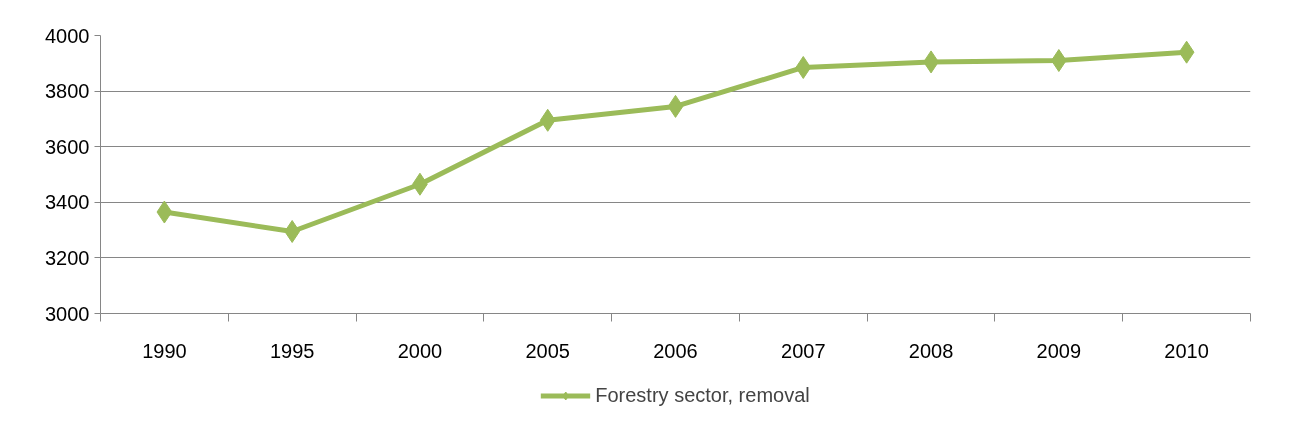 Image resolution: width=1306 pixels, height=444 pixels. I want to click on x-tick-label: 2009, so click(1059, 350).